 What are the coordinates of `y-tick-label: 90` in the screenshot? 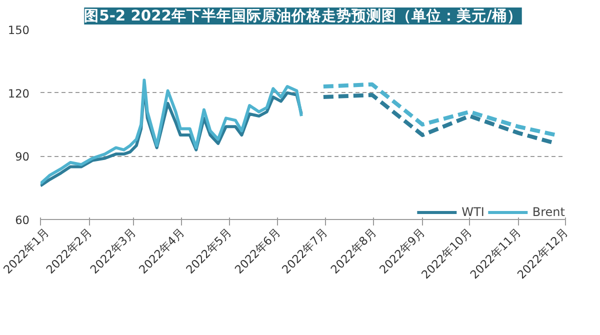 It's located at (22, 157).